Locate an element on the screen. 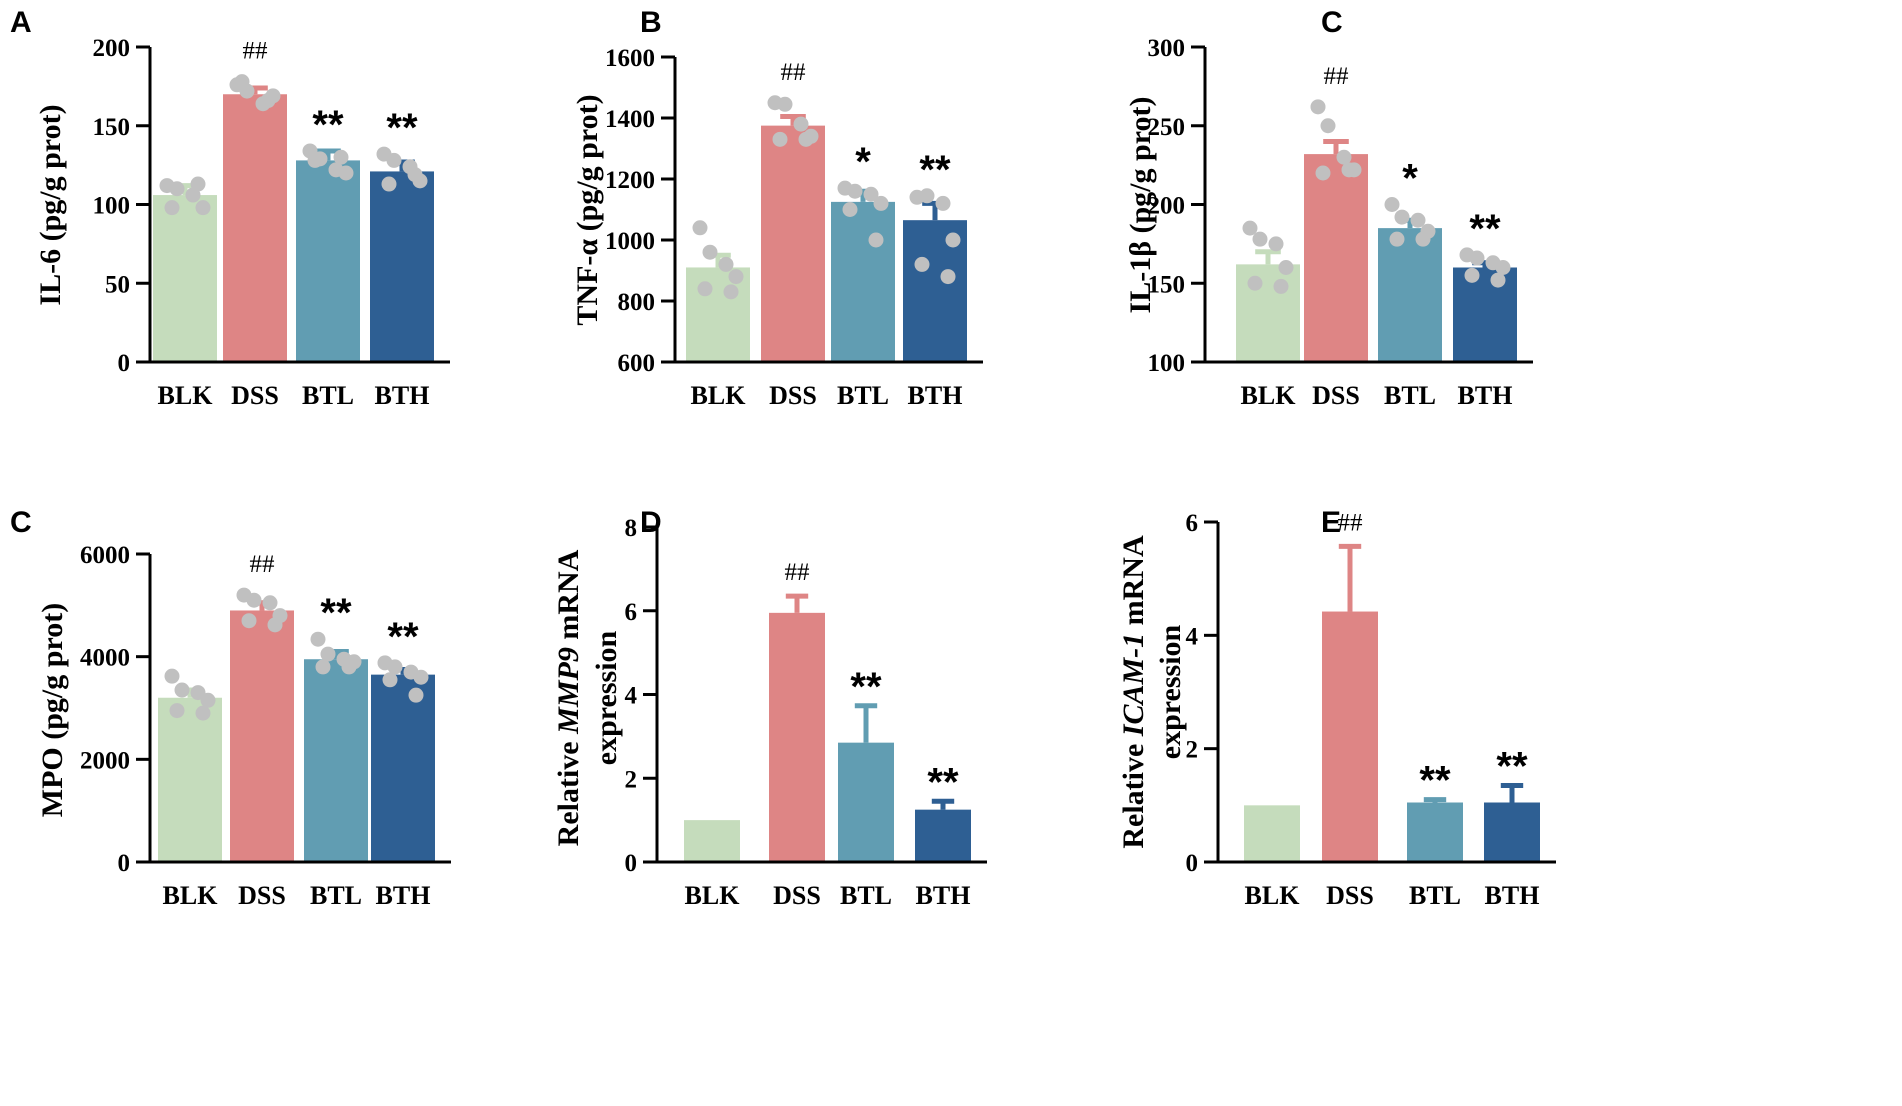 Image resolution: width=1902 pixels, height=1106 pixels. y-axis-title-part: Relative is located at coordinates (1133, 792).